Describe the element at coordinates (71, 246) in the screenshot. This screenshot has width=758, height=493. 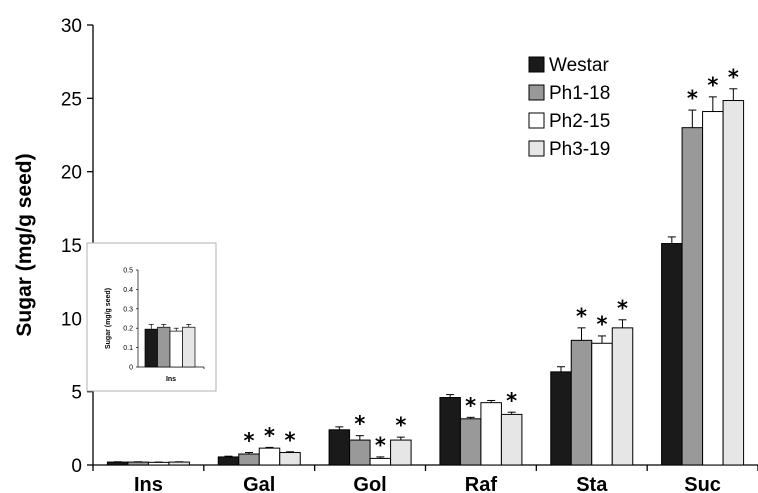
I see `y-tick-label: 15` at that location.